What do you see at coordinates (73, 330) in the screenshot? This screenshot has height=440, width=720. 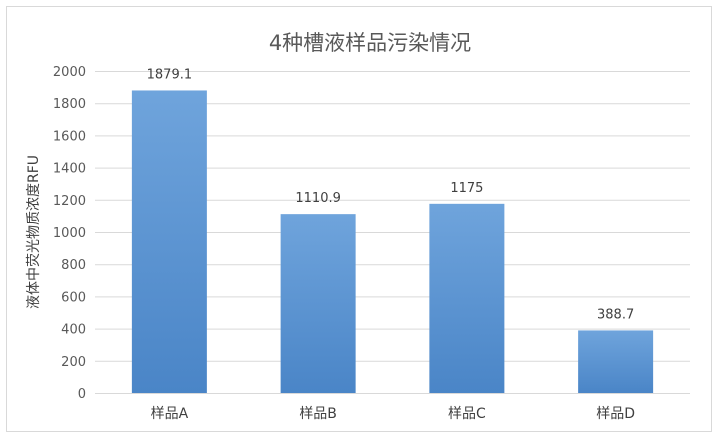 I see `y-tick-label: 400` at bounding box center [73, 330].